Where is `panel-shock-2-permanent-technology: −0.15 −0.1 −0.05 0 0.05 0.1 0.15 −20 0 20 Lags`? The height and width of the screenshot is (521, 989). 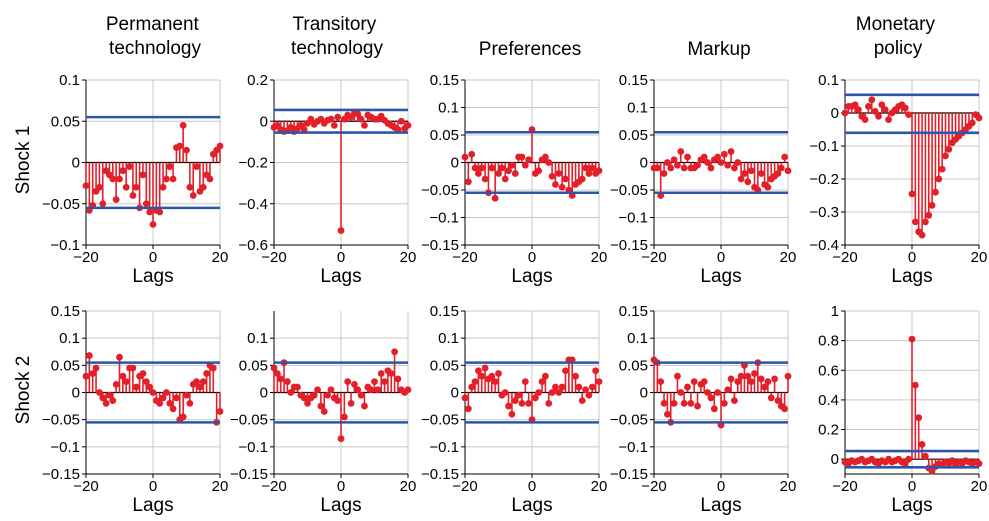
panel-shock-2-permanent-technology: −0.15 −0.1 −0.05 0 0.05 0.1 0.15 −20 0 20 Lags is located at coordinates (135, 409).